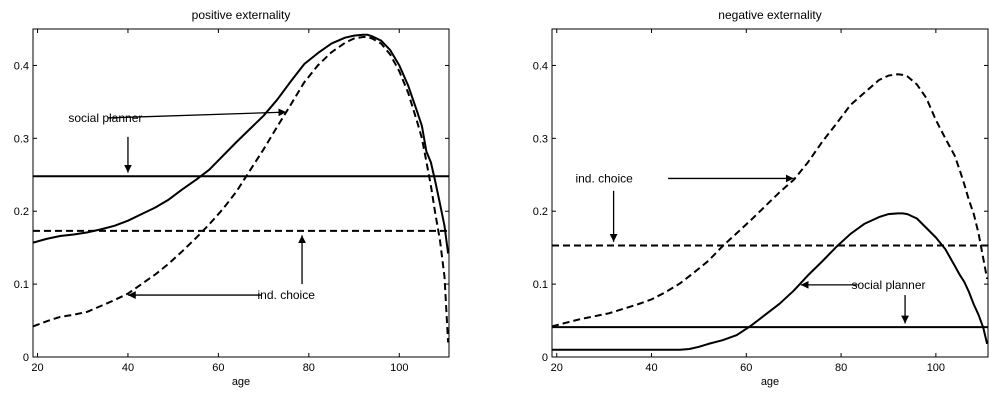  What do you see at coordinates (241, 15) in the screenshot?
I see `chart-title: positive externality` at bounding box center [241, 15].